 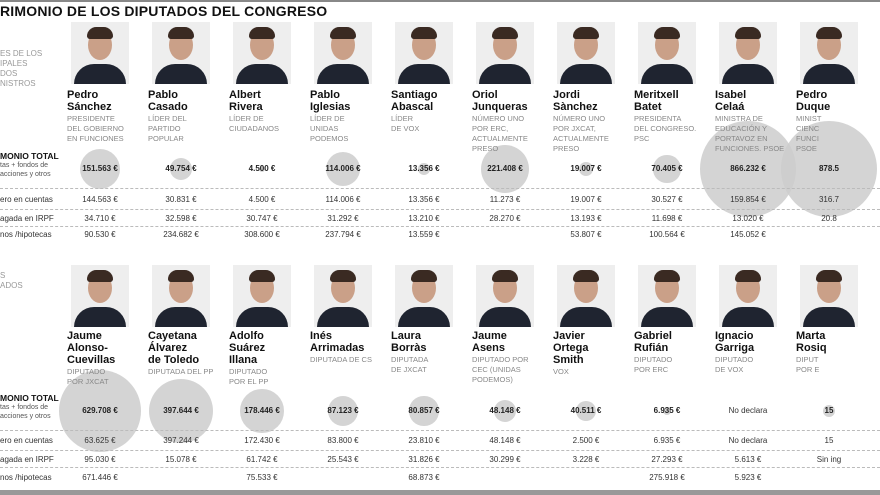 I want to click on cuentas-value: 11.273 €, so click(x=505, y=199).